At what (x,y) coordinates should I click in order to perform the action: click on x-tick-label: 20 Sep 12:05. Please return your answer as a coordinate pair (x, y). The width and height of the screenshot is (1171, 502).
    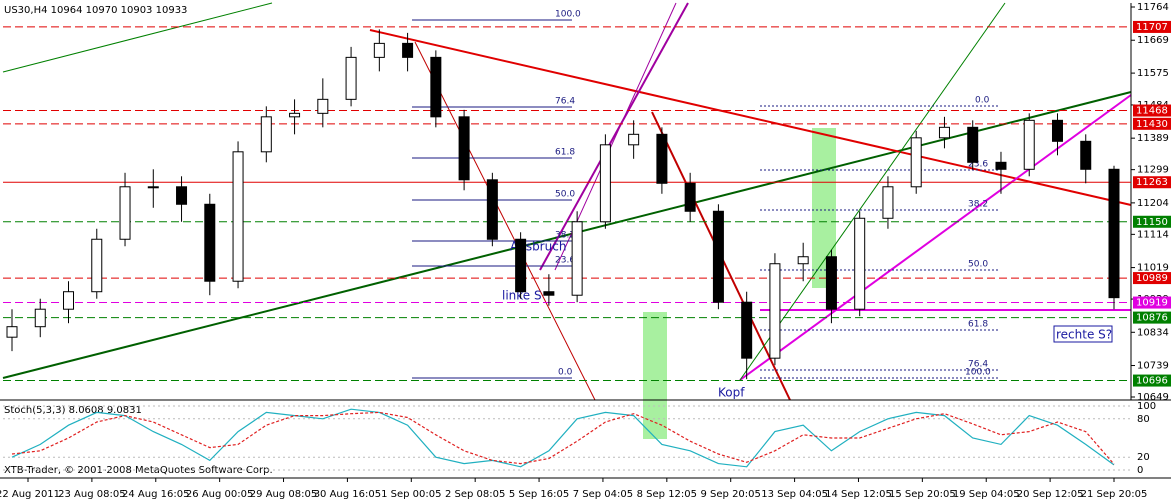
    Looking at the image, I should click on (1050, 494).